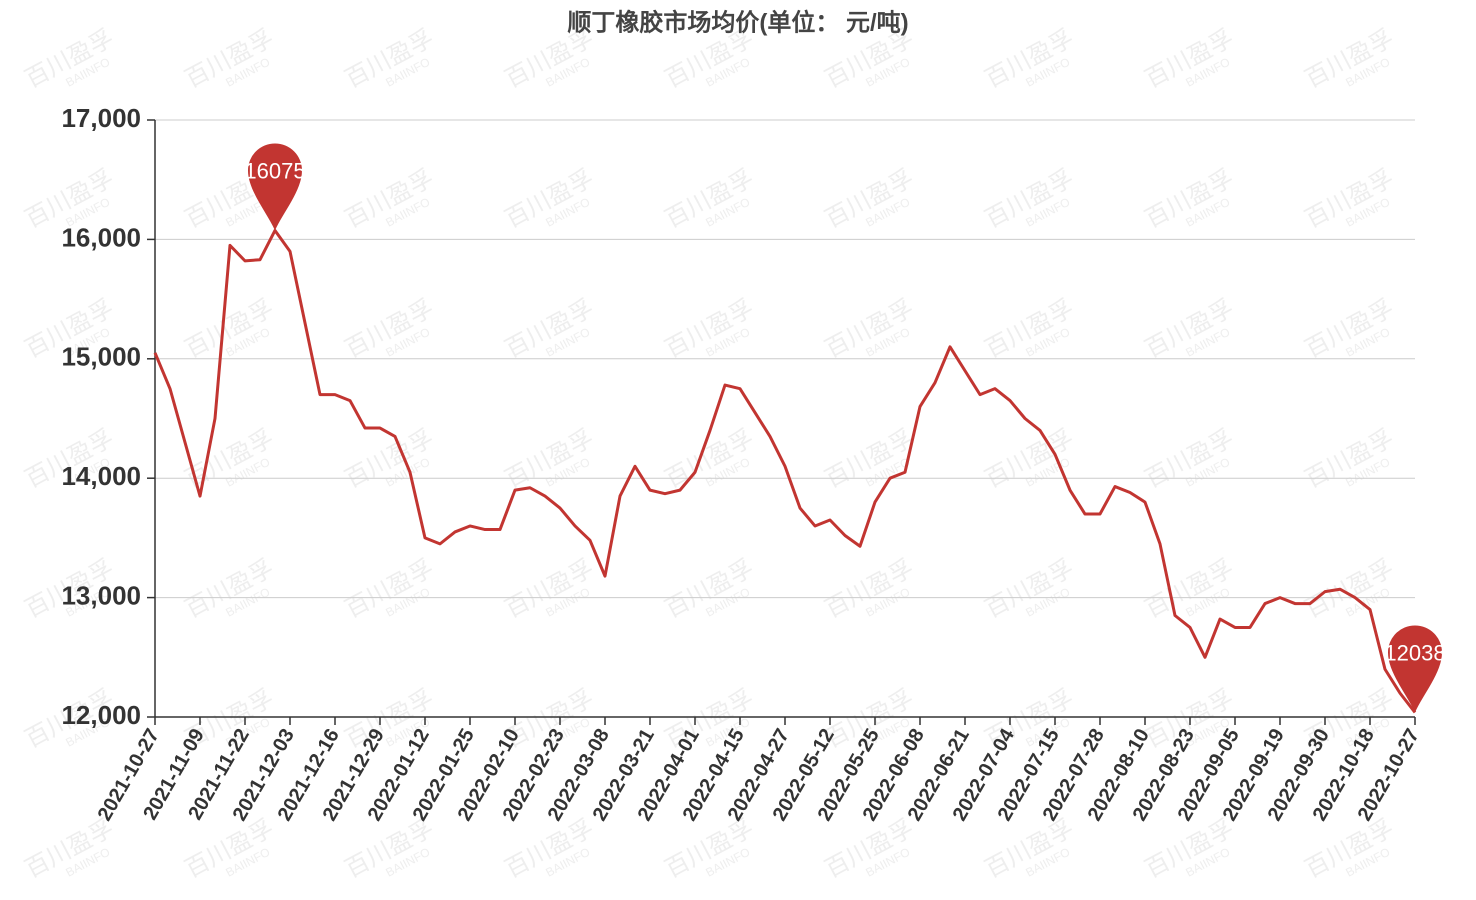 This screenshot has width=1476, height=900. I want to click on mark-label: 12038, so click(1414, 652).